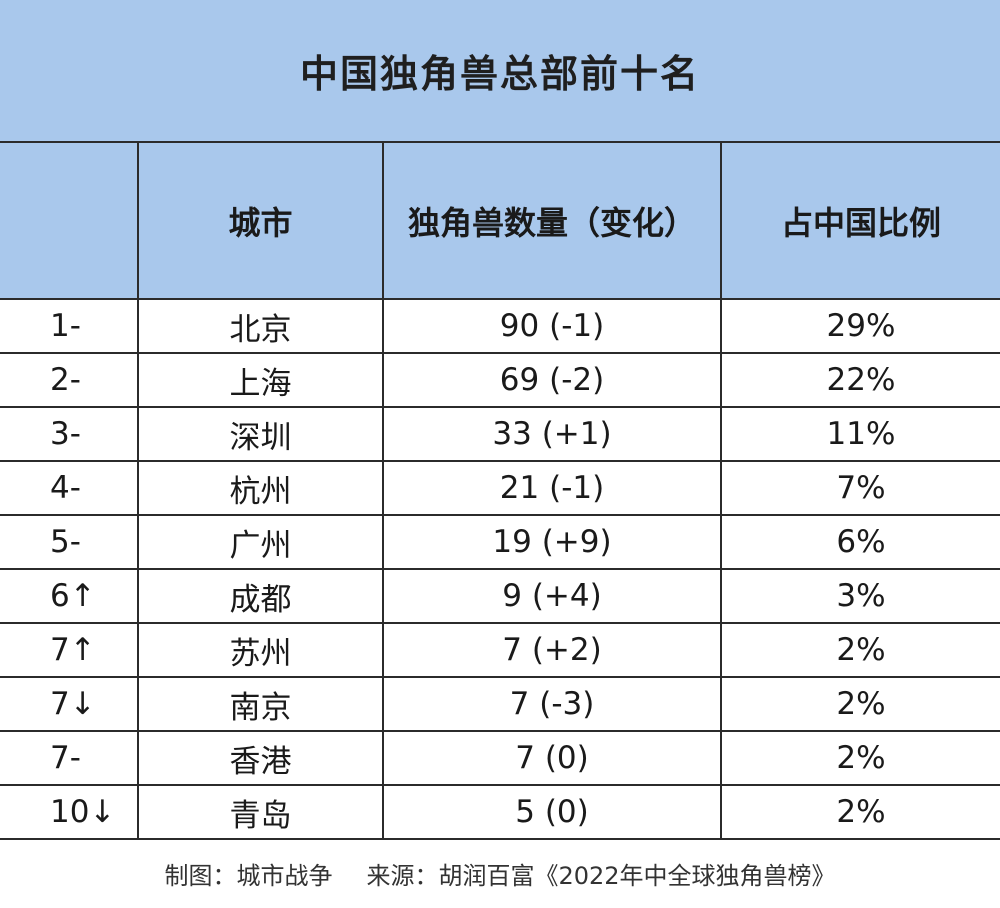 This screenshot has width=1000, height=908. I want to click on count-cell: 9 (+4), so click(552, 596).